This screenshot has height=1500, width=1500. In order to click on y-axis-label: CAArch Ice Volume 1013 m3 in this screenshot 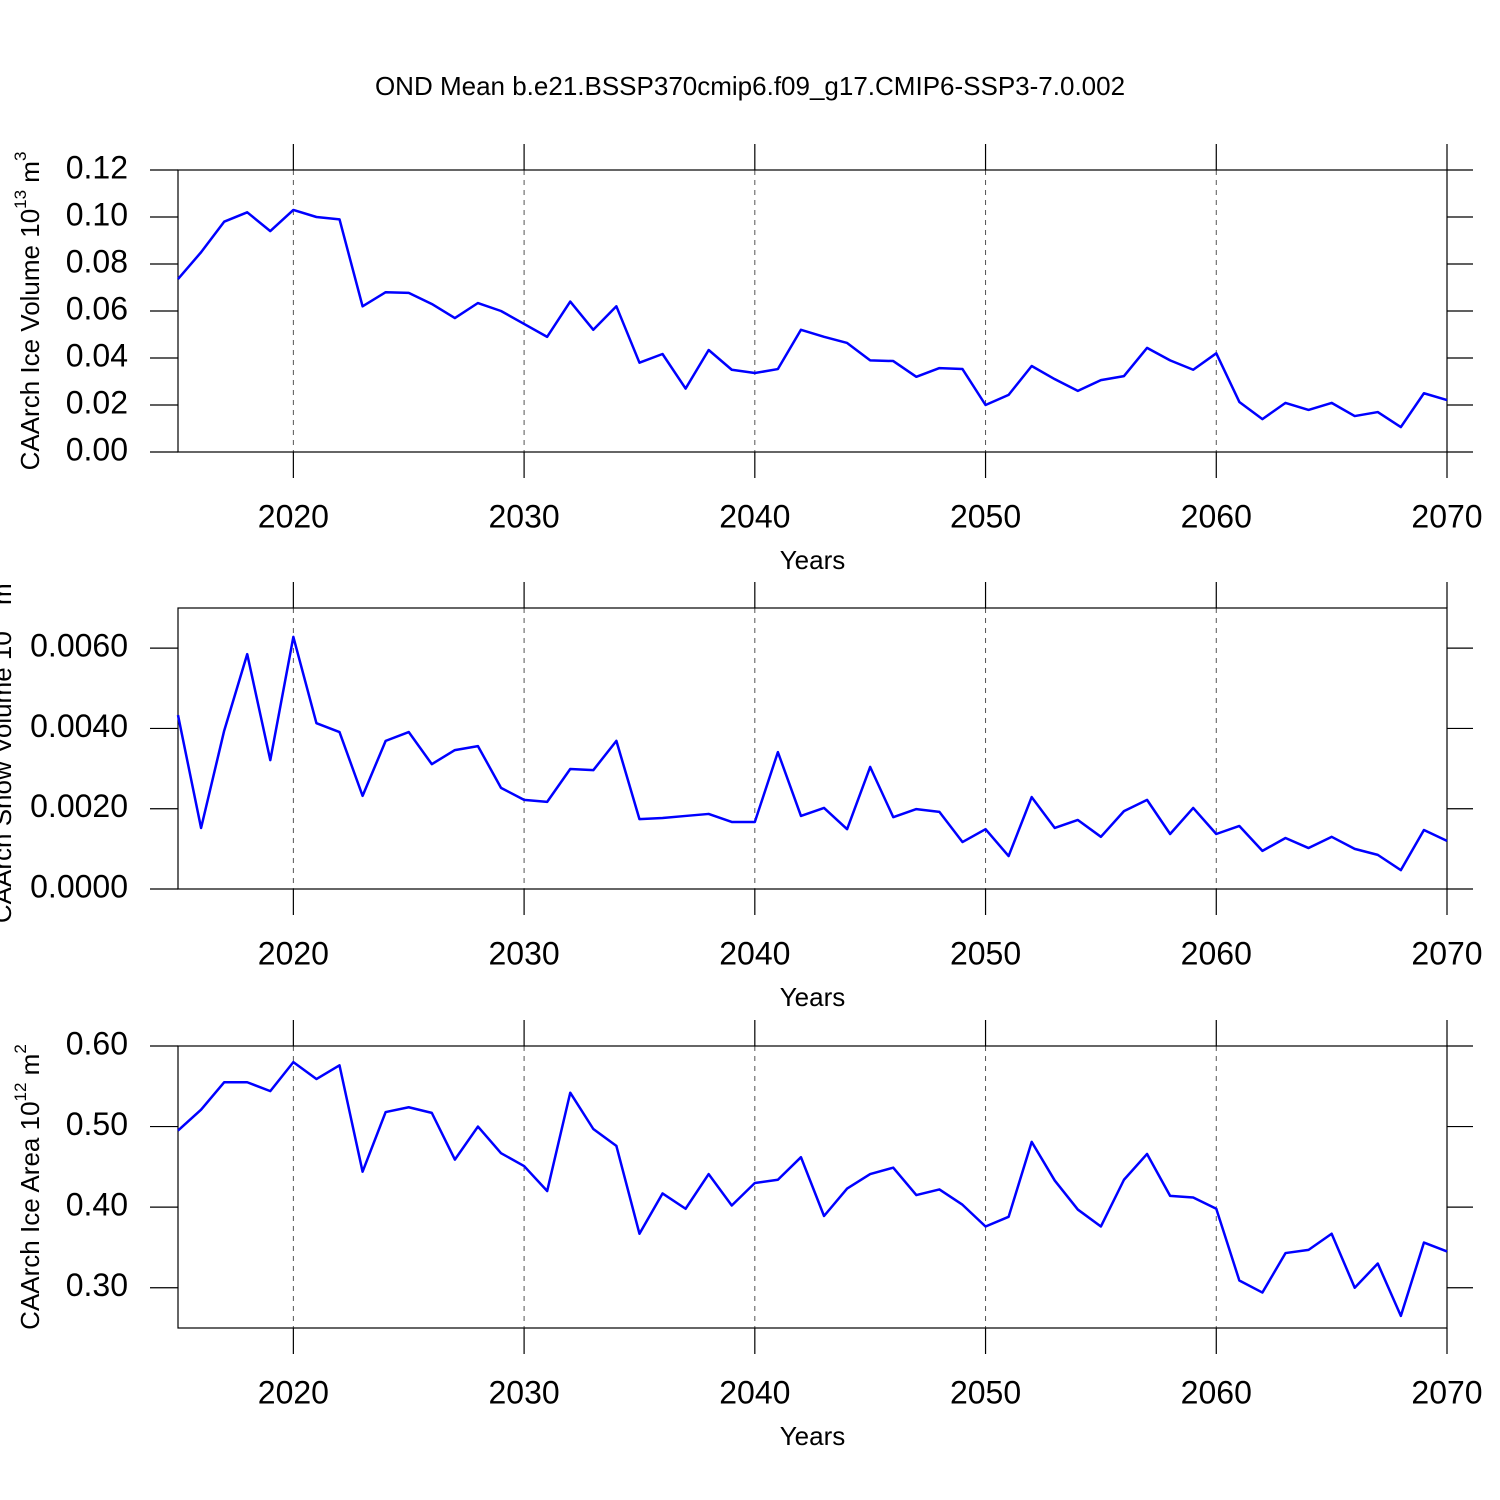, I will do `click(27, 311)`.